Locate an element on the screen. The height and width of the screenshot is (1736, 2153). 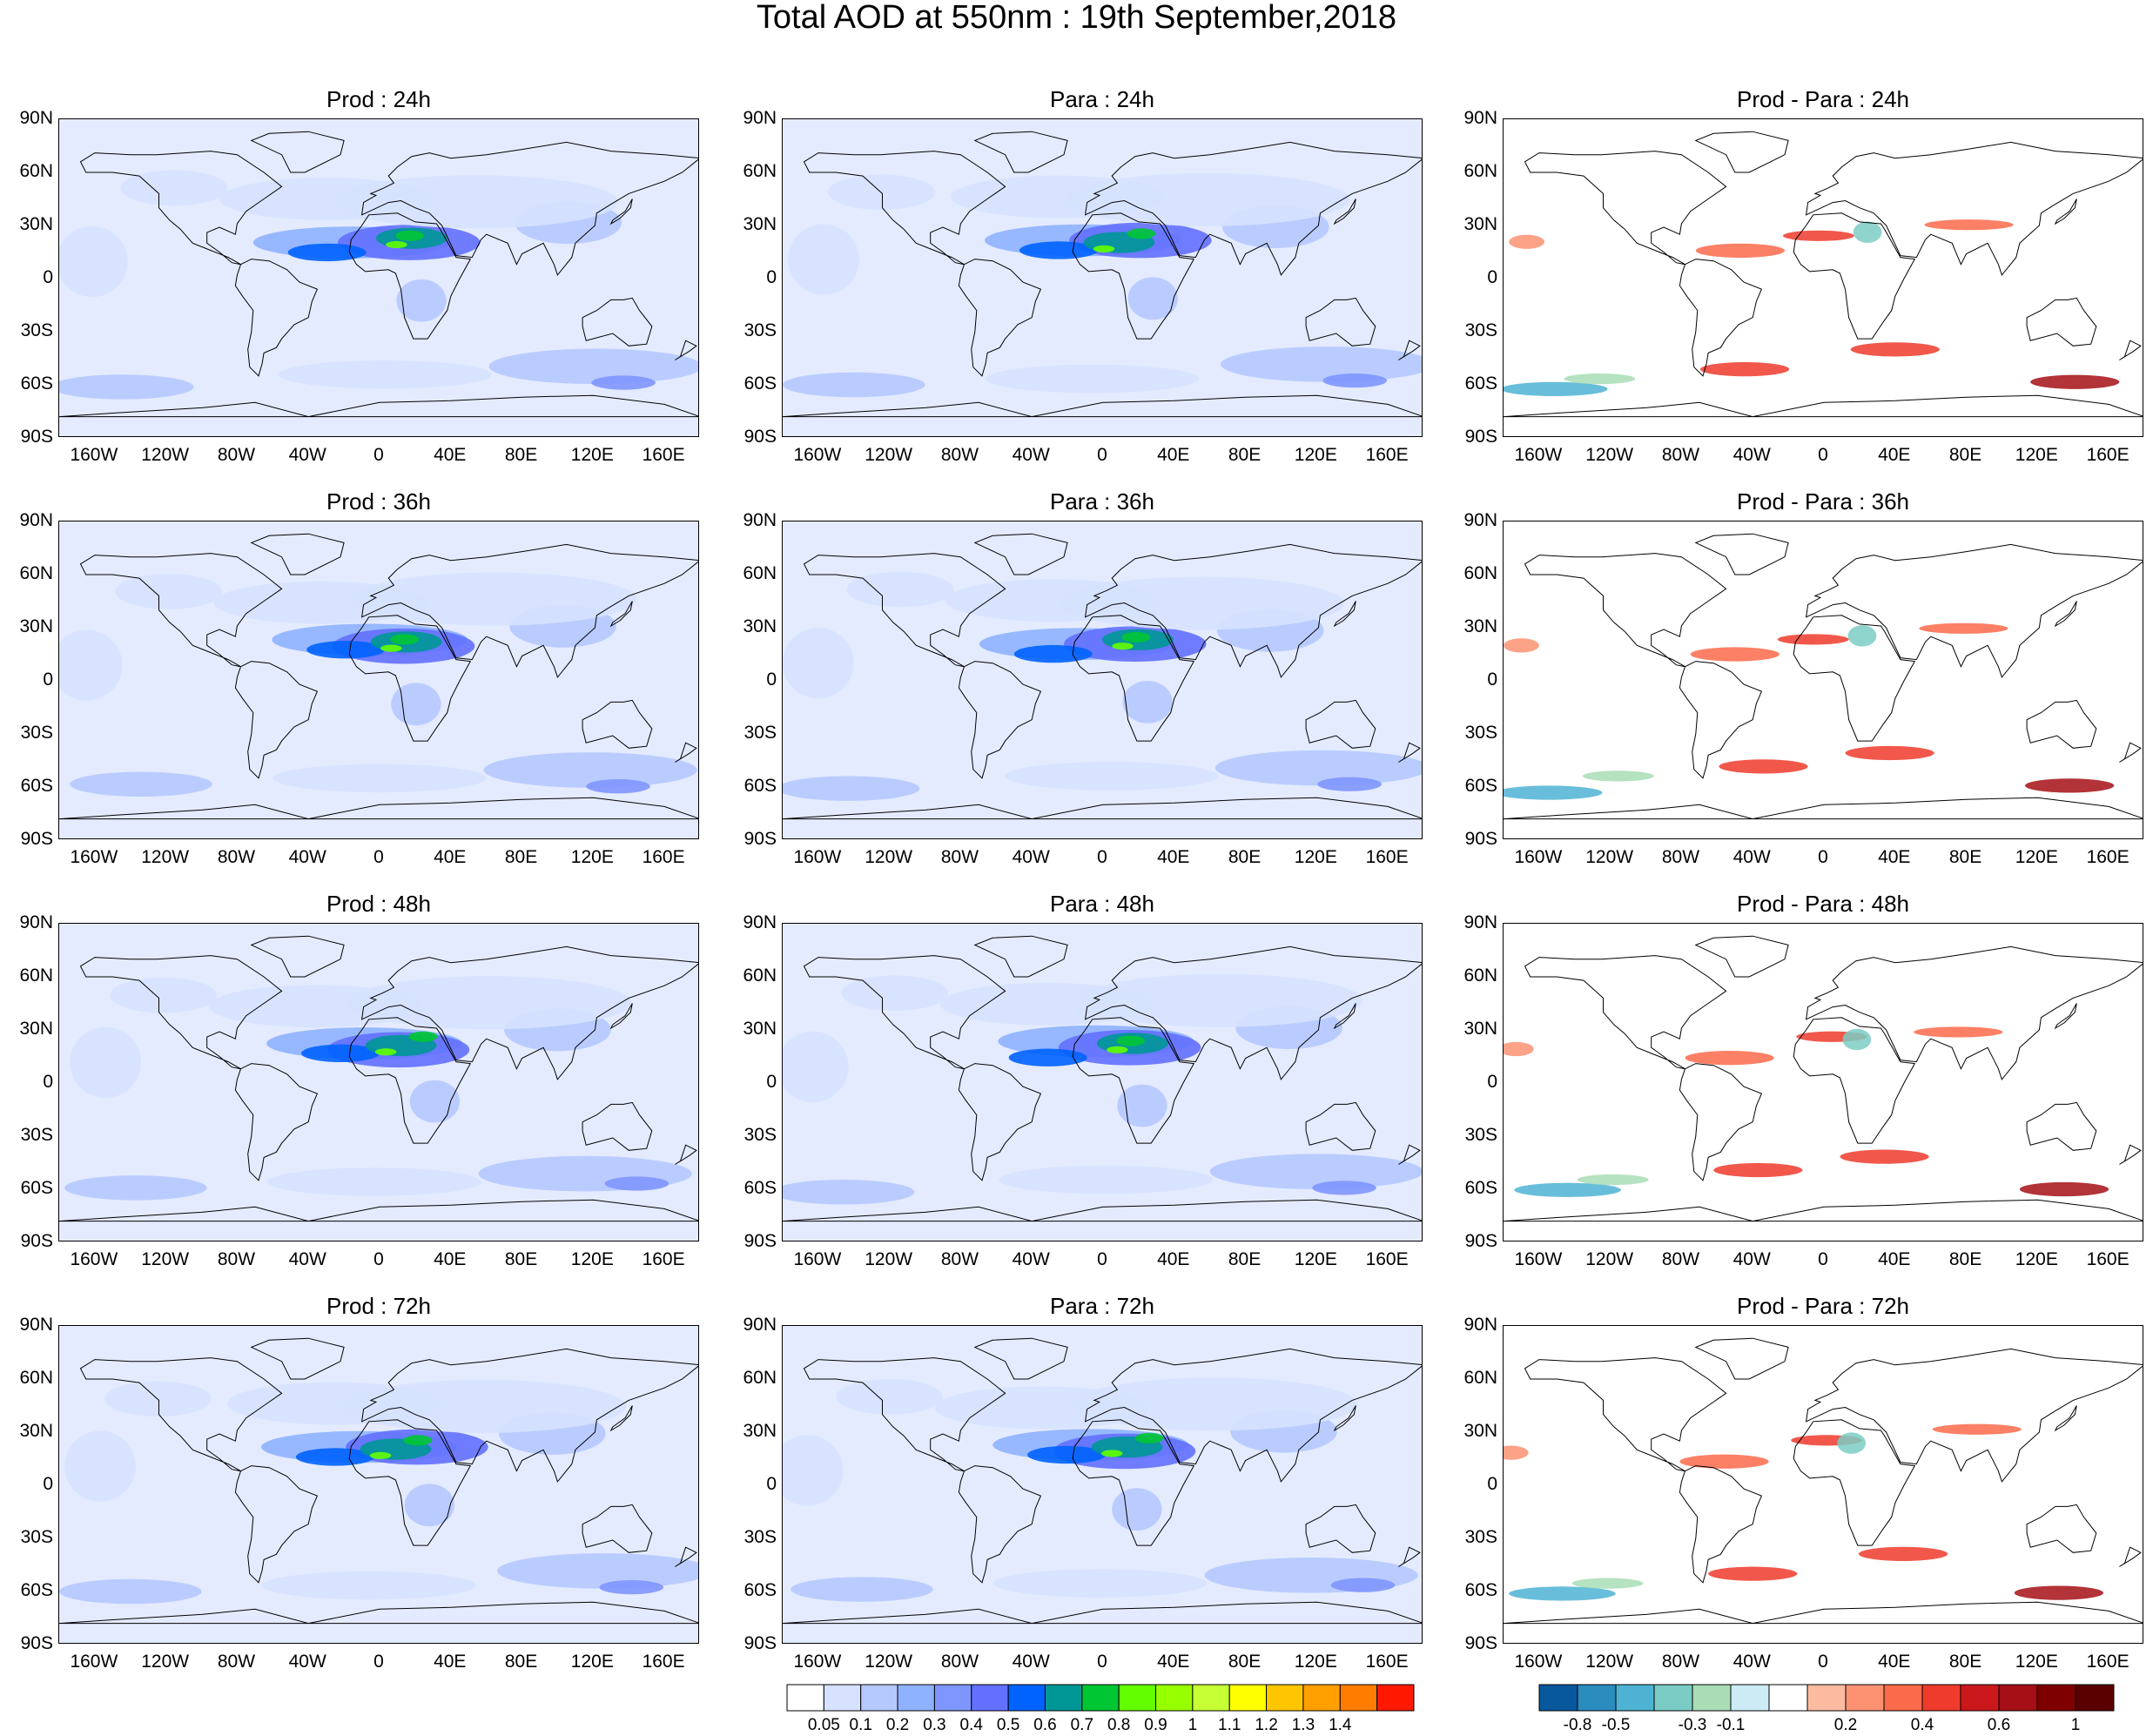
lon-tick-label: 80W is located at coordinates (236, 455).